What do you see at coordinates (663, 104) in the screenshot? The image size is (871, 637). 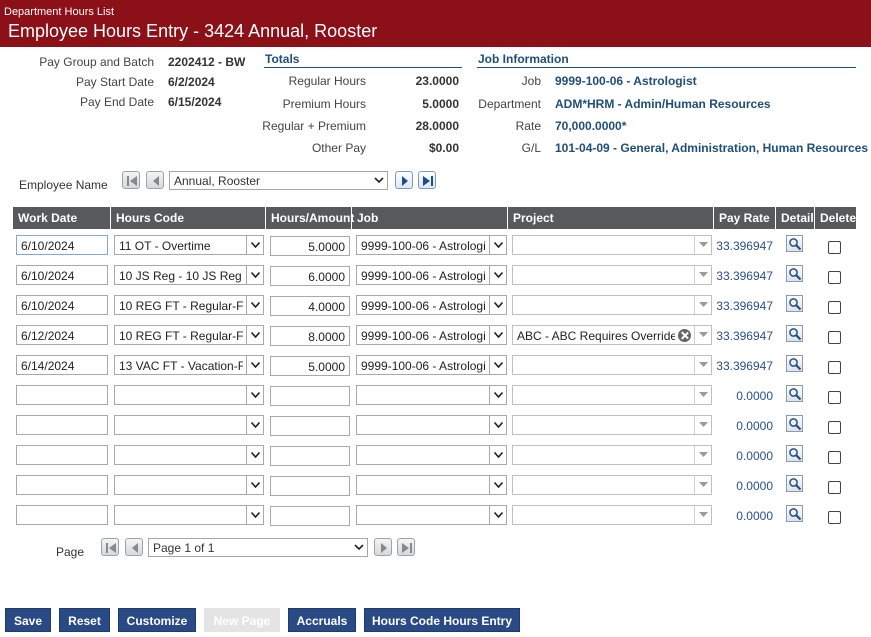 I see `department-link: ADM*HRM - Admin/Human Resources` at bounding box center [663, 104].